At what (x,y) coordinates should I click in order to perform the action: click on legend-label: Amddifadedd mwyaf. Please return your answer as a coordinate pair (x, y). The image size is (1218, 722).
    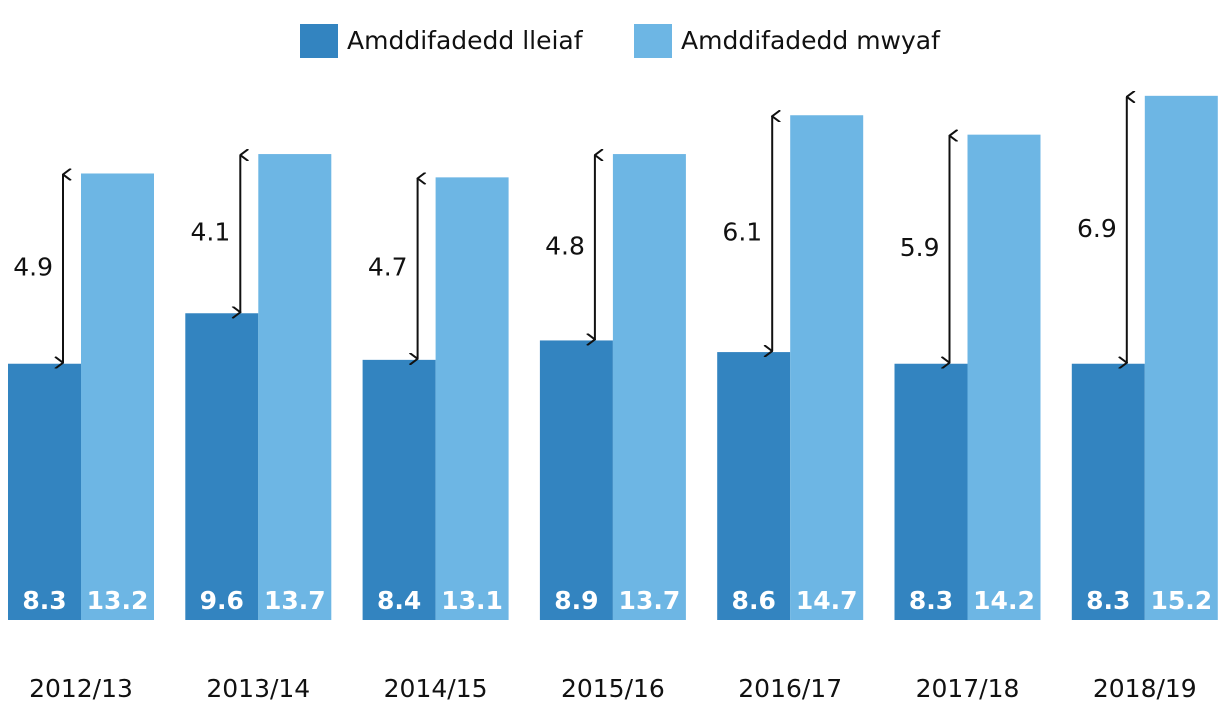
    Looking at the image, I should click on (811, 40).